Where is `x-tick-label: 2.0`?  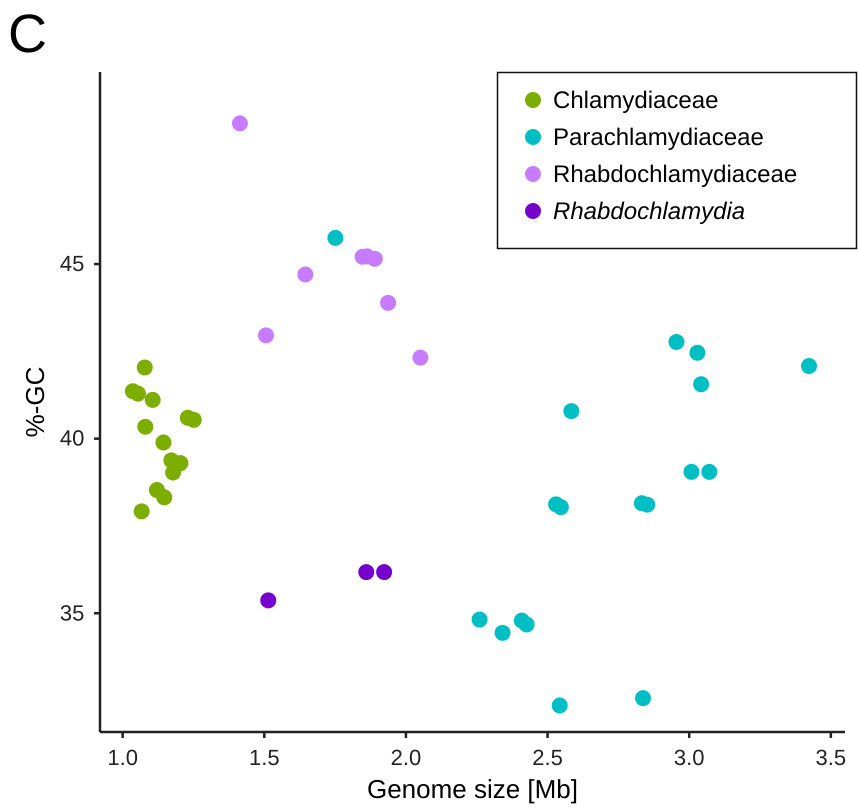
x-tick-label: 2.0 is located at coordinates (406, 757).